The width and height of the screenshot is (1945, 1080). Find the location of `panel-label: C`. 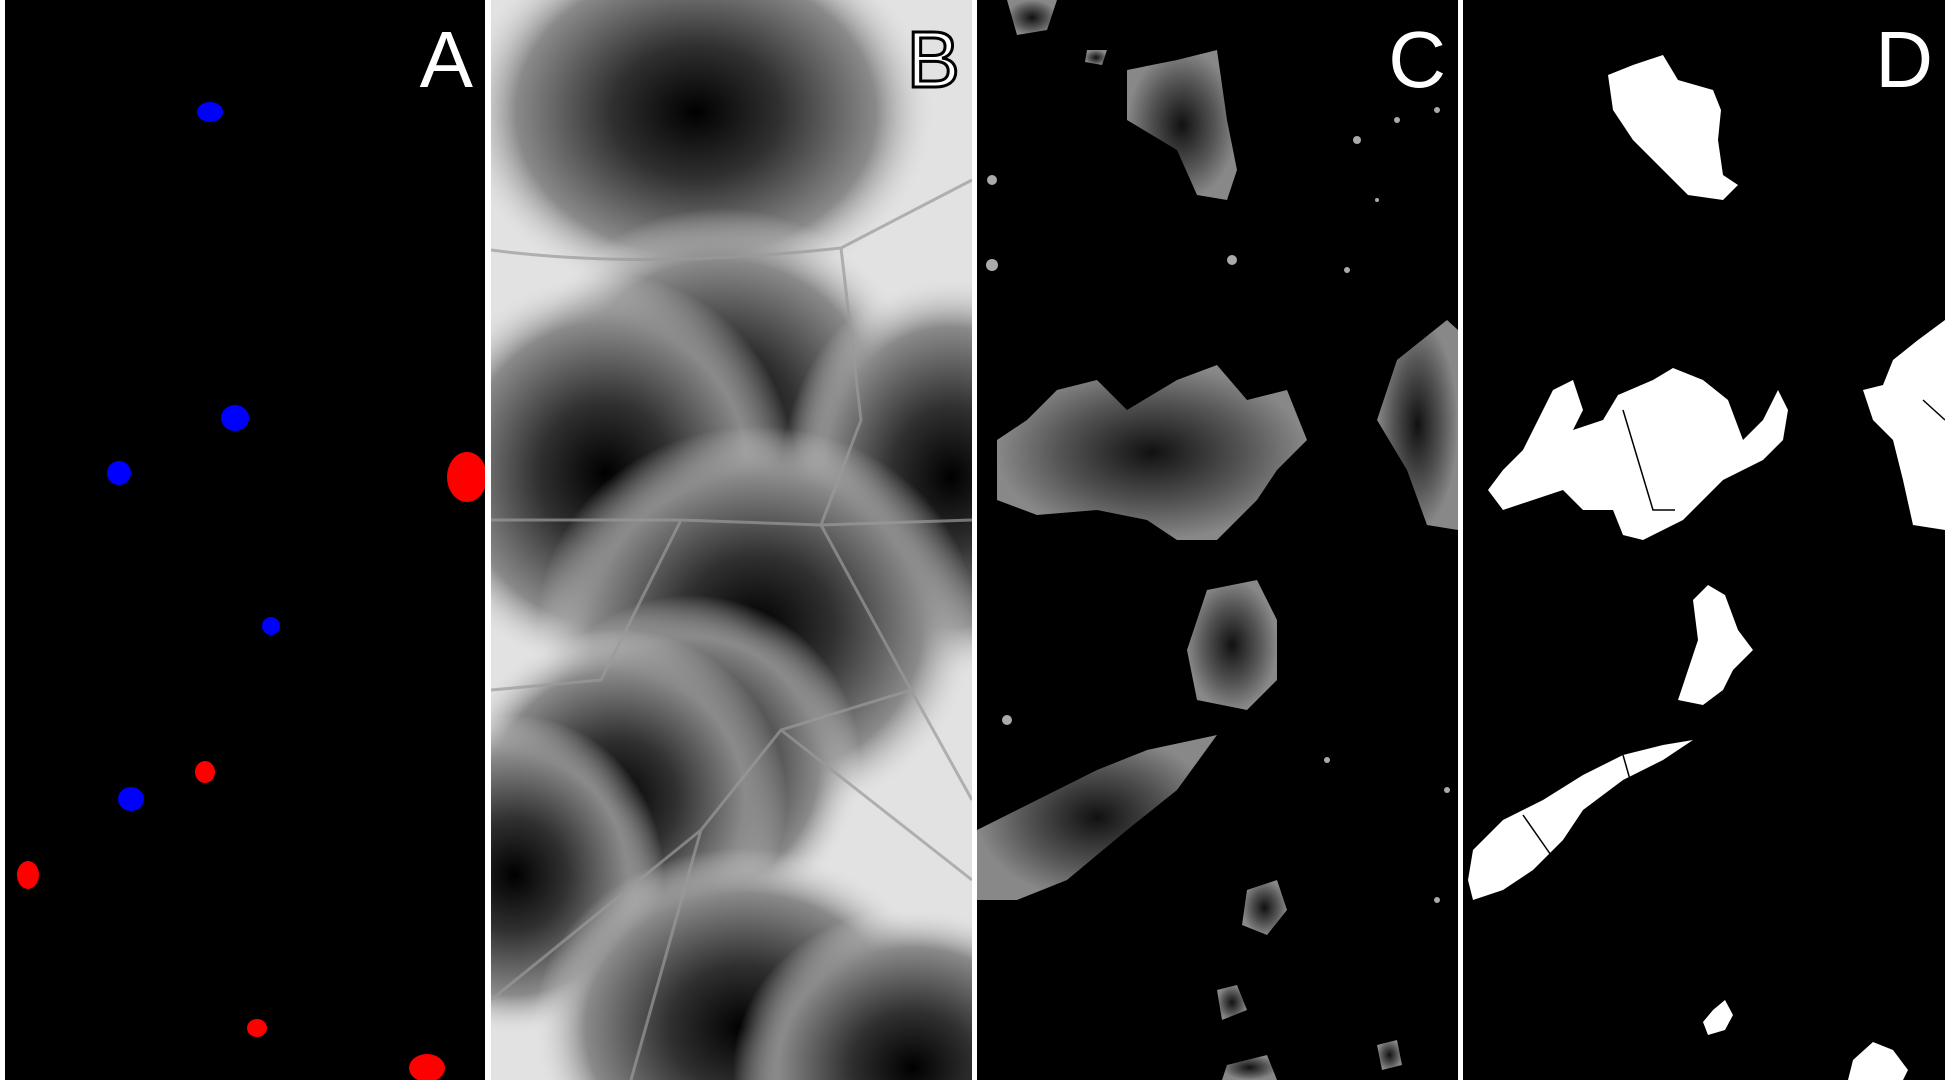

panel-label: C is located at coordinates (1417, 59).